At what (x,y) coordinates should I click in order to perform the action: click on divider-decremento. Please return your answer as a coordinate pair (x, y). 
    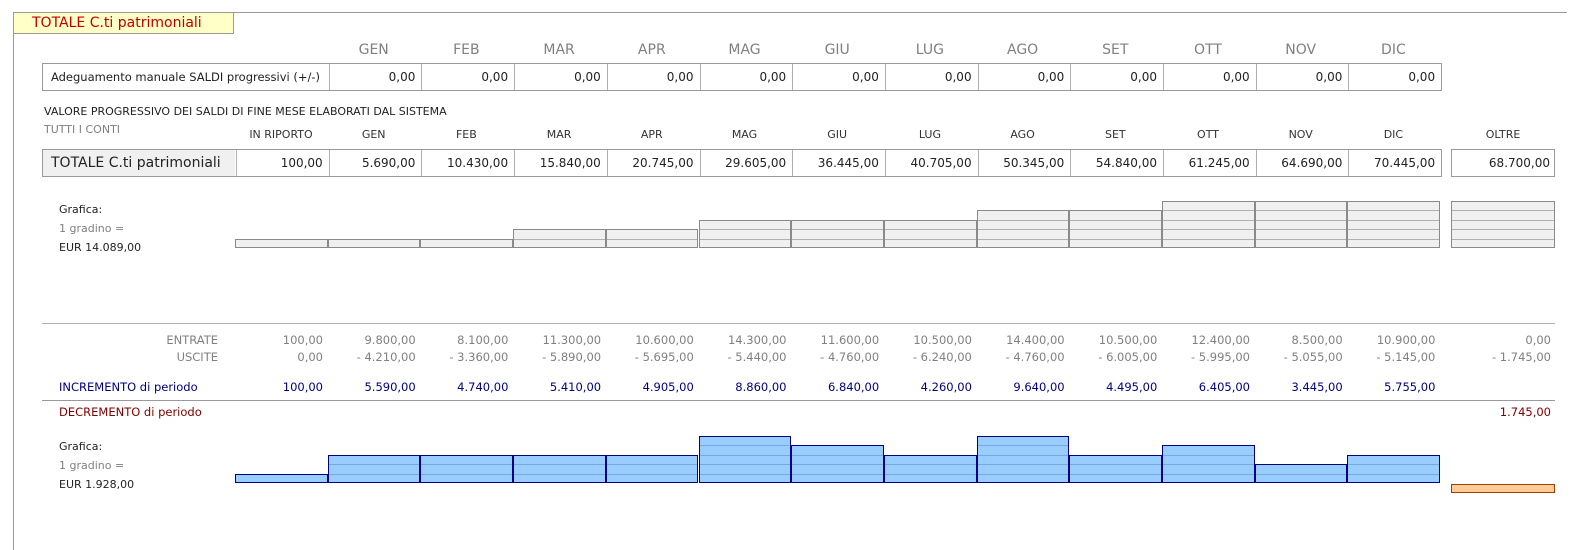
    Looking at the image, I should click on (798, 400).